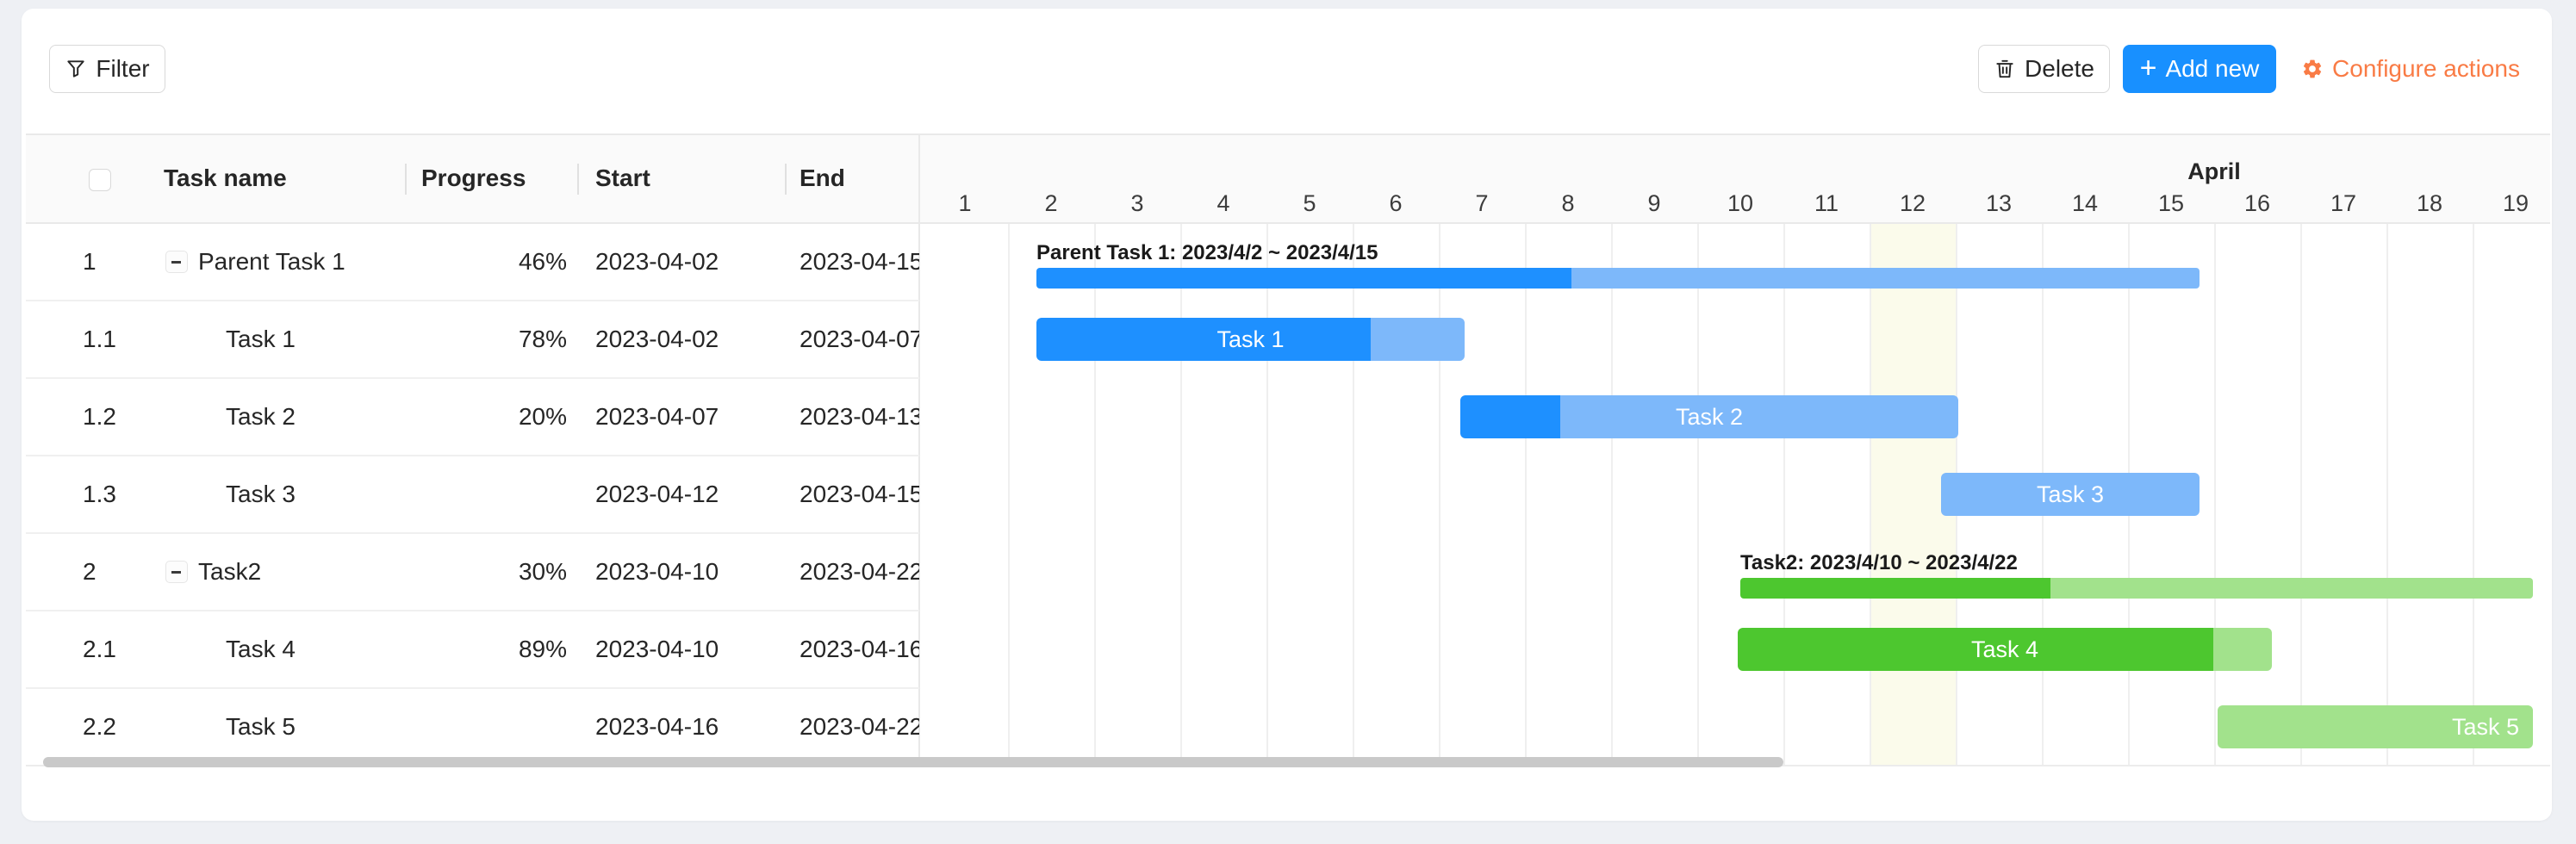  I want to click on day-header-8: 8, so click(1568, 203).